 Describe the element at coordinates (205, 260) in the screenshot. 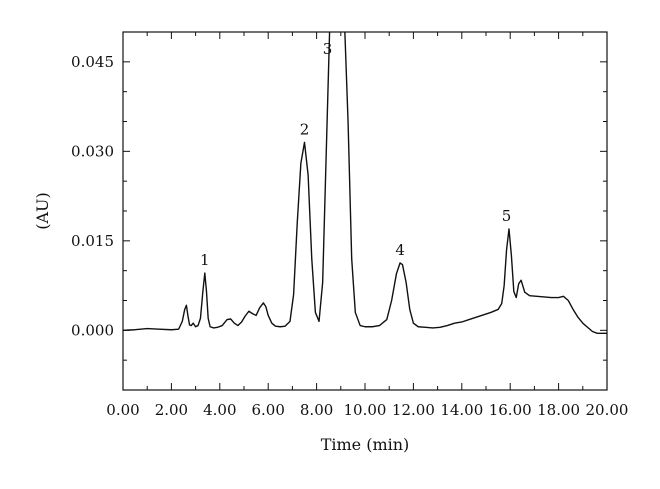

I see `peak-label-1: 1` at that location.